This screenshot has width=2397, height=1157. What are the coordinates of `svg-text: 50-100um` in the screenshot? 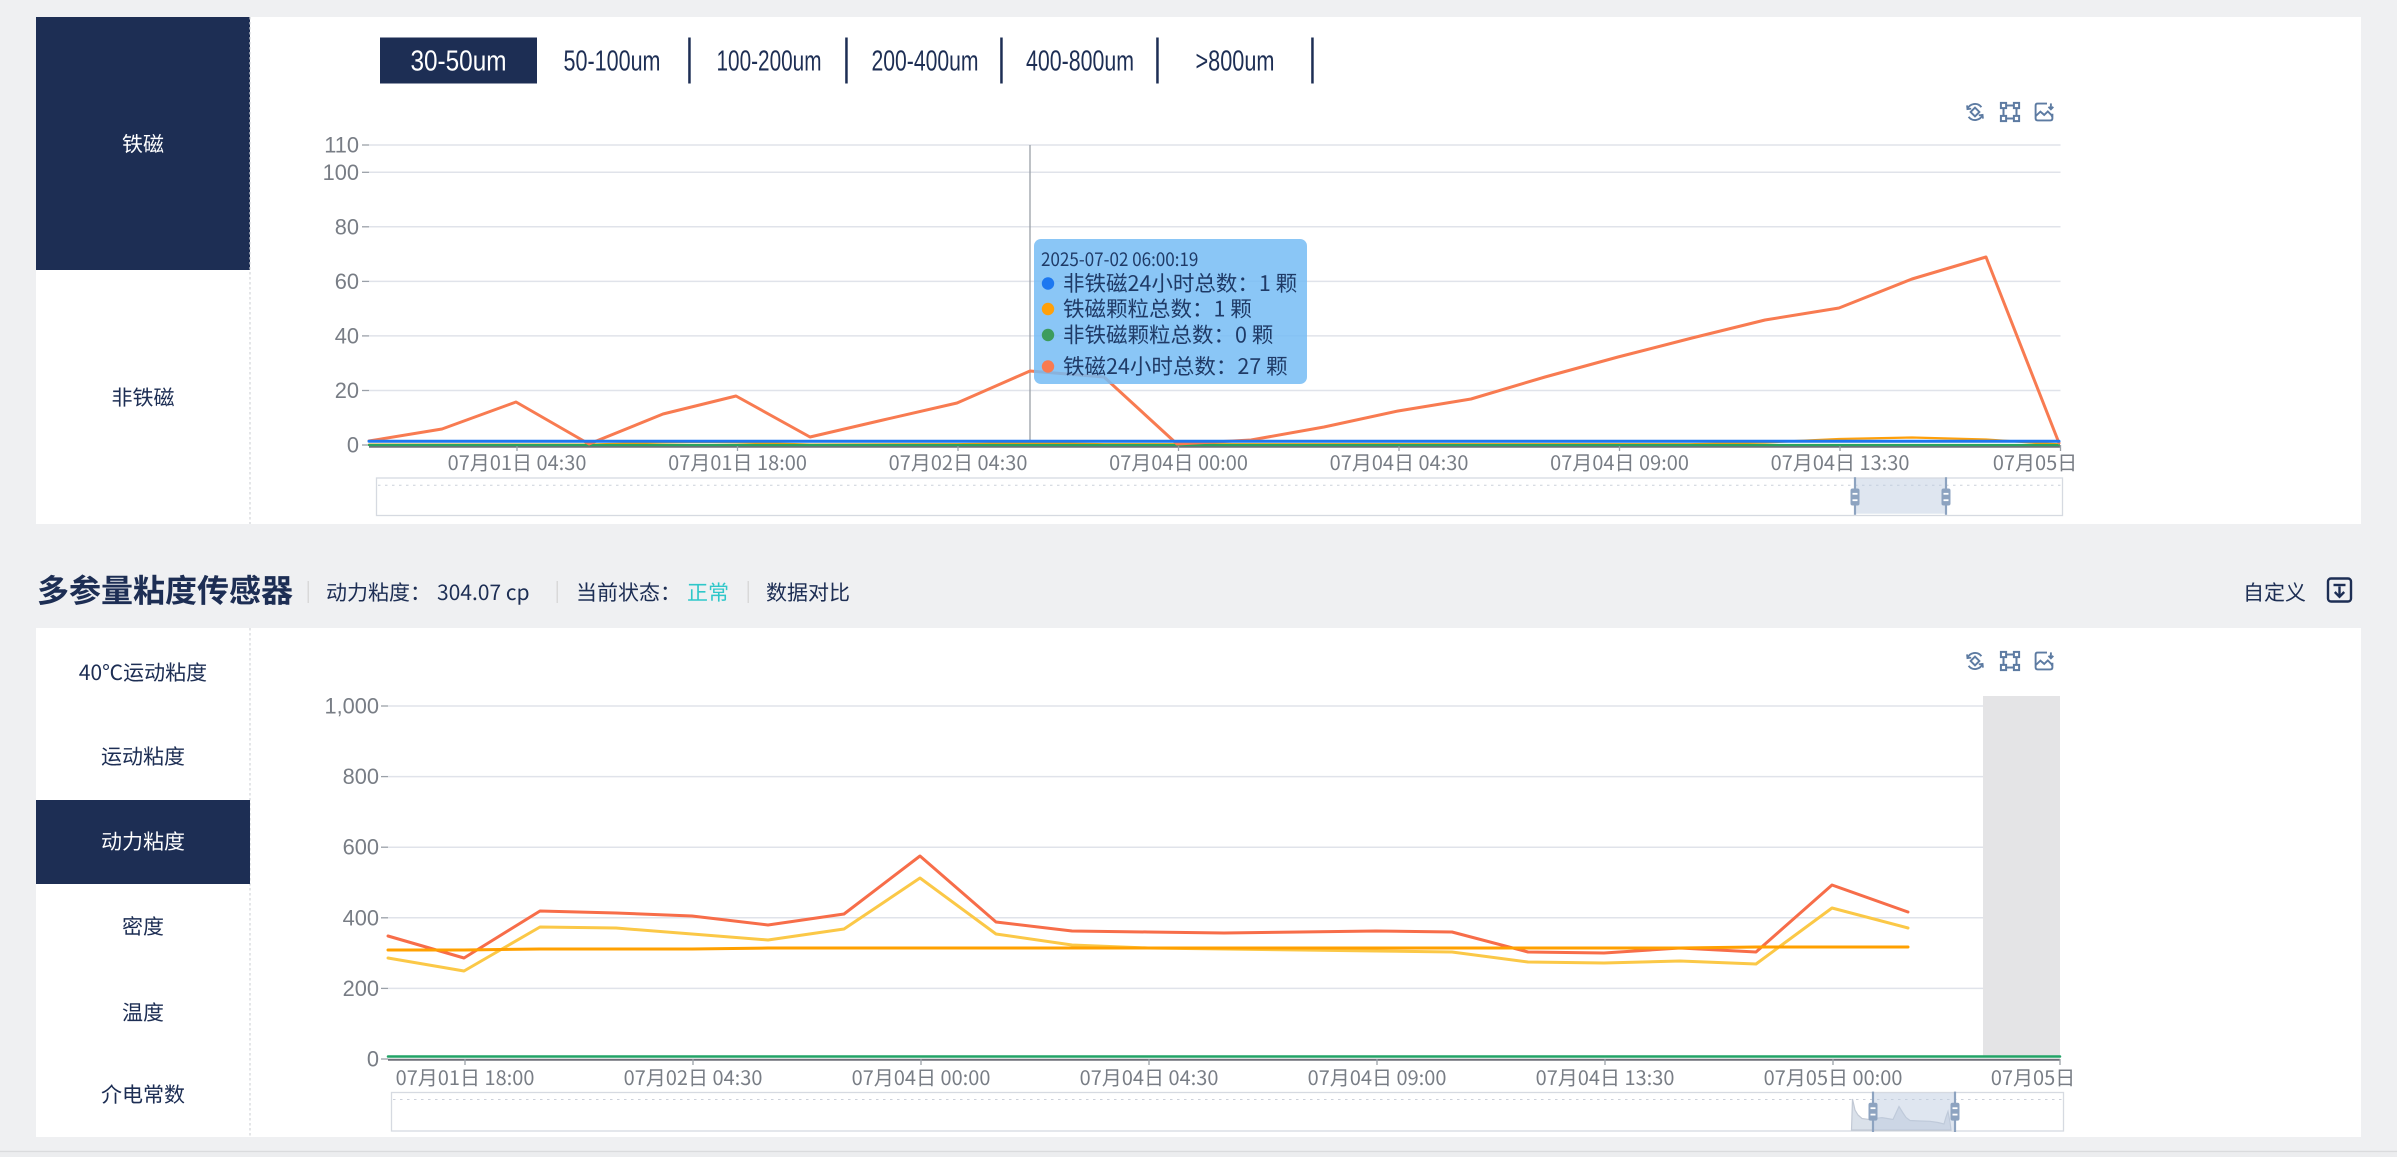 It's located at (612, 62).